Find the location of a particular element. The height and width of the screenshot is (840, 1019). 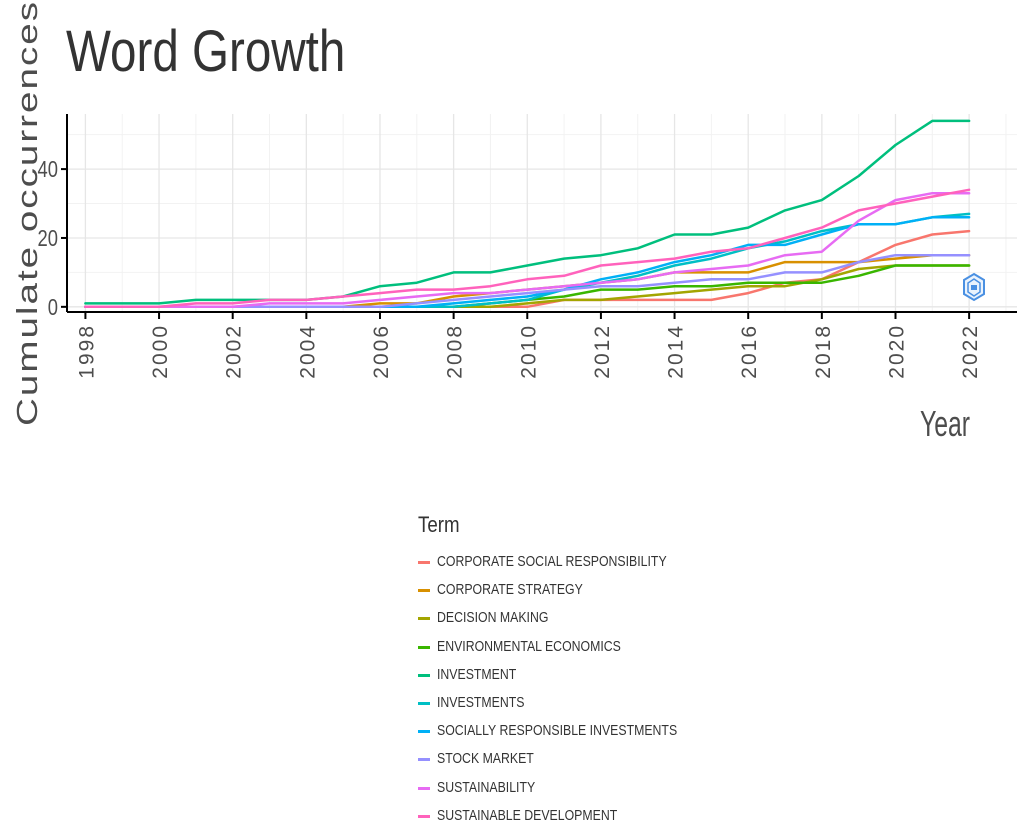

y-tick-label: 0 is located at coordinates (53, 307).